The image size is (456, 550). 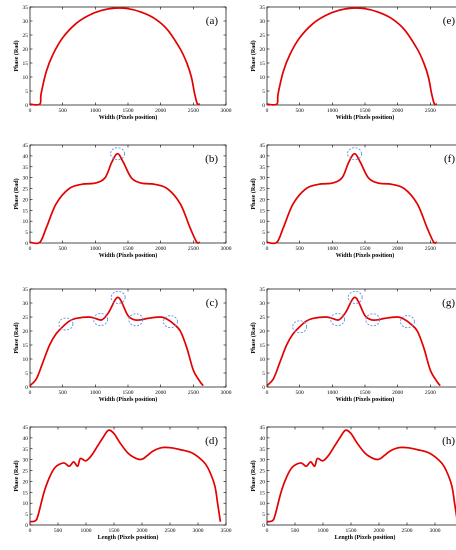 What do you see at coordinates (128, 537) in the screenshot?
I see `x-axis-label: Length (Pixels position)` at bounding box center [128, 537].